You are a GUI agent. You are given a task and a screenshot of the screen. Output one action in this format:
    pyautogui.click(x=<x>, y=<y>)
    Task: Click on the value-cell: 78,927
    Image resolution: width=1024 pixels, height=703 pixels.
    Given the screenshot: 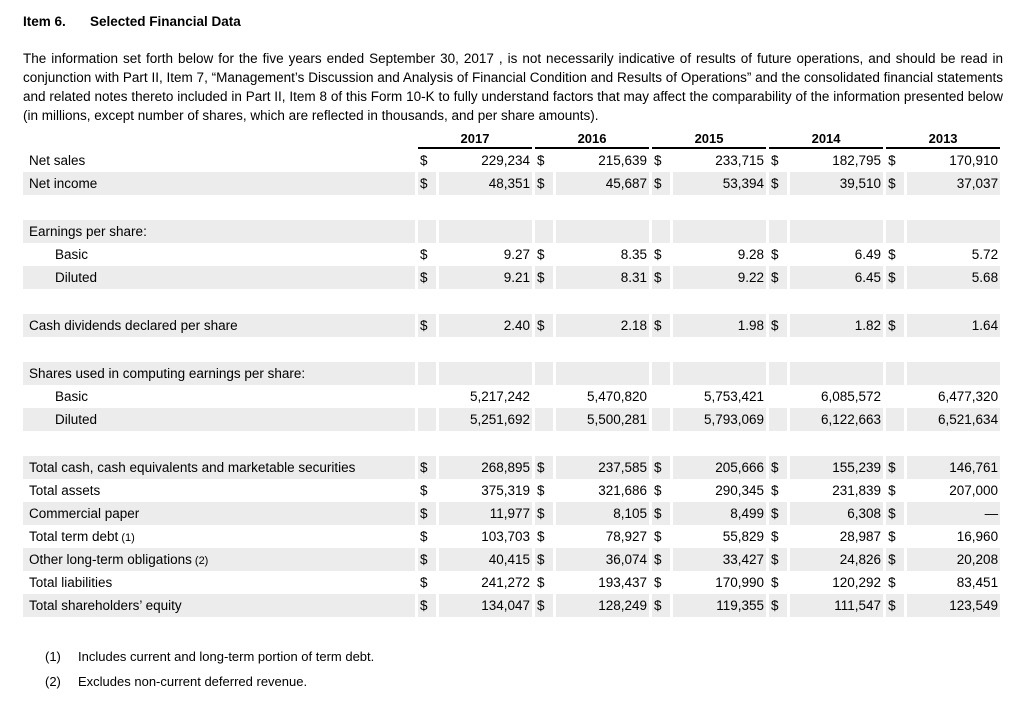 What is the action you would take?
    pyautogui.click(x=626, y=536)
    